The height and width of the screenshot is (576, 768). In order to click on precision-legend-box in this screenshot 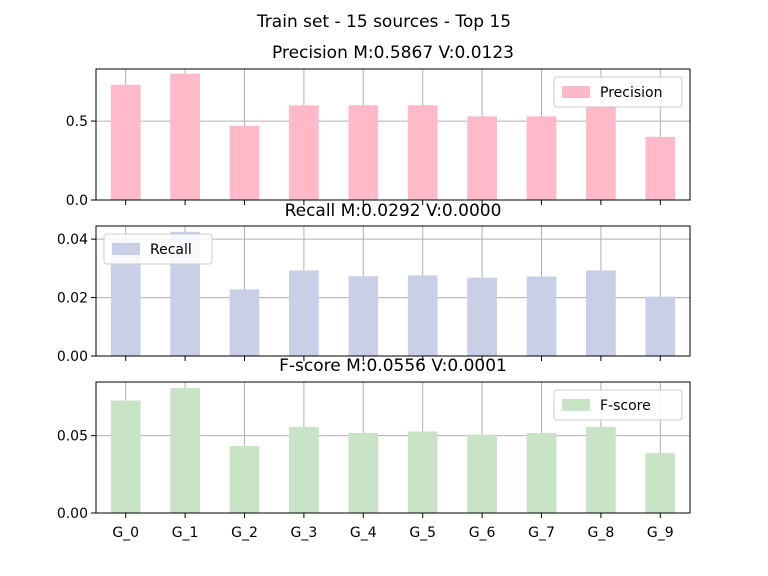, I will do `click(618, 92)`.